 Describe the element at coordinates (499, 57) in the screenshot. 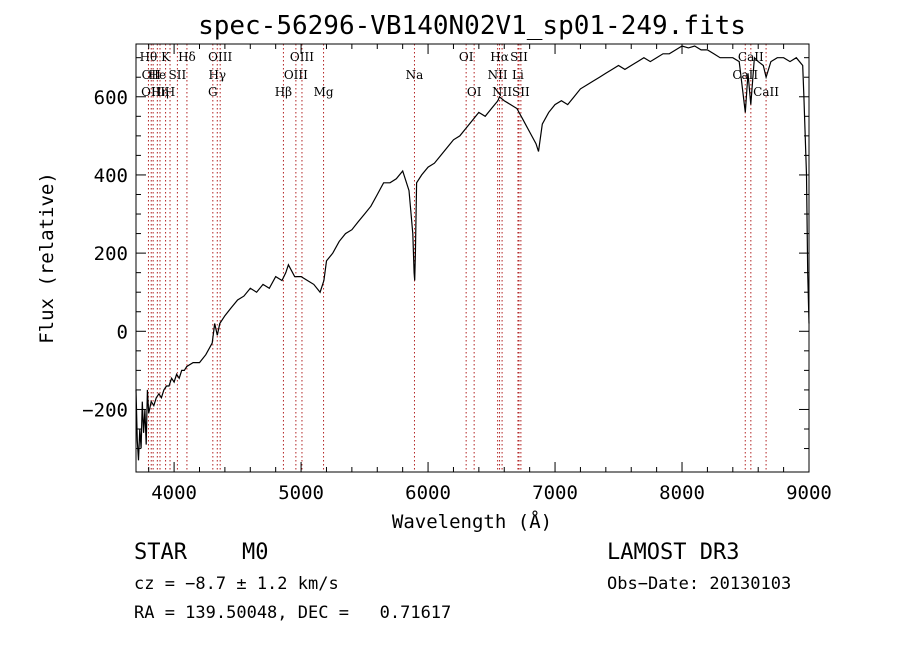

I see `spectral-line-label: Hα` at that location.